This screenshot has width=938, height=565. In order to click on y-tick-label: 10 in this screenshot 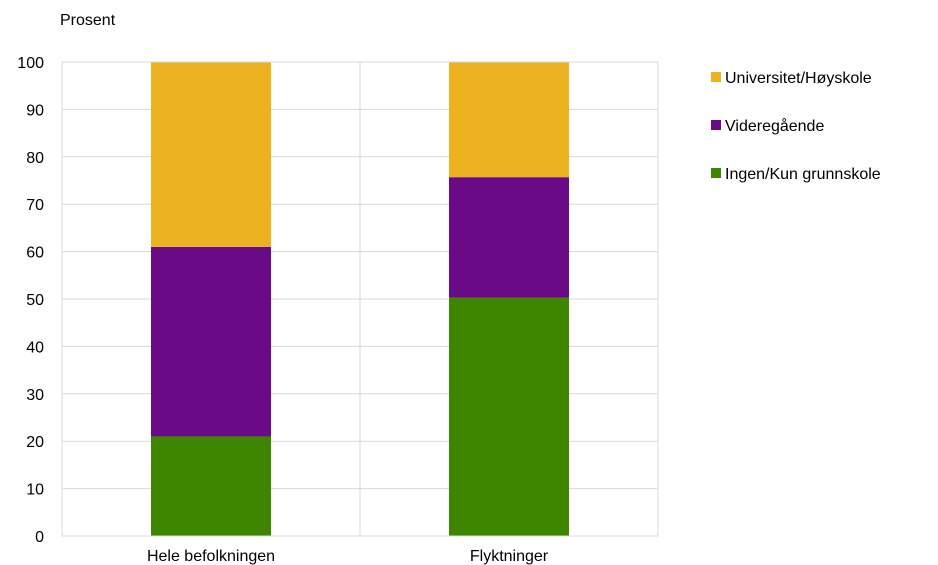, I will do `click(35, 490)`.